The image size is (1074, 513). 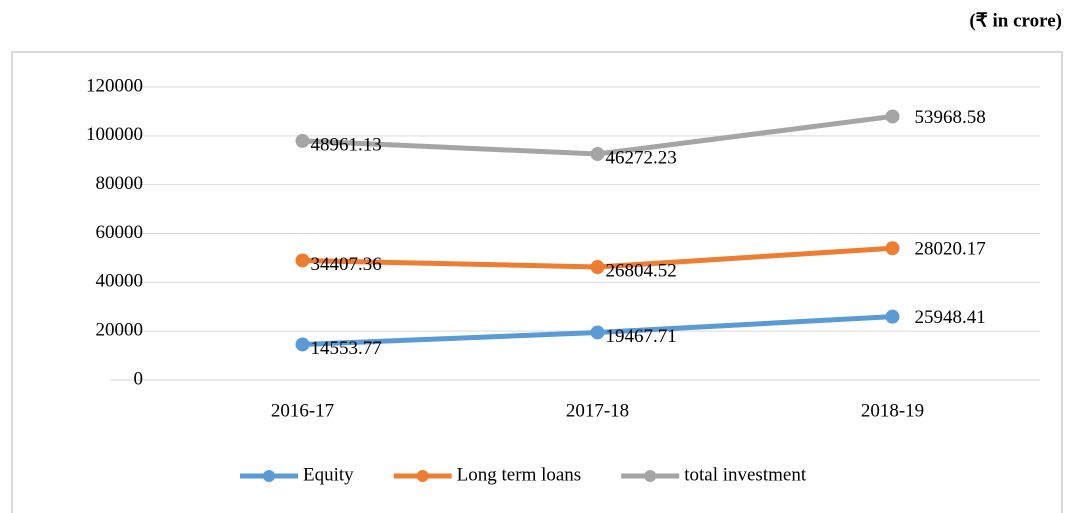 I want to click on y-tick-label: 40000, so click(x=120, y=281).